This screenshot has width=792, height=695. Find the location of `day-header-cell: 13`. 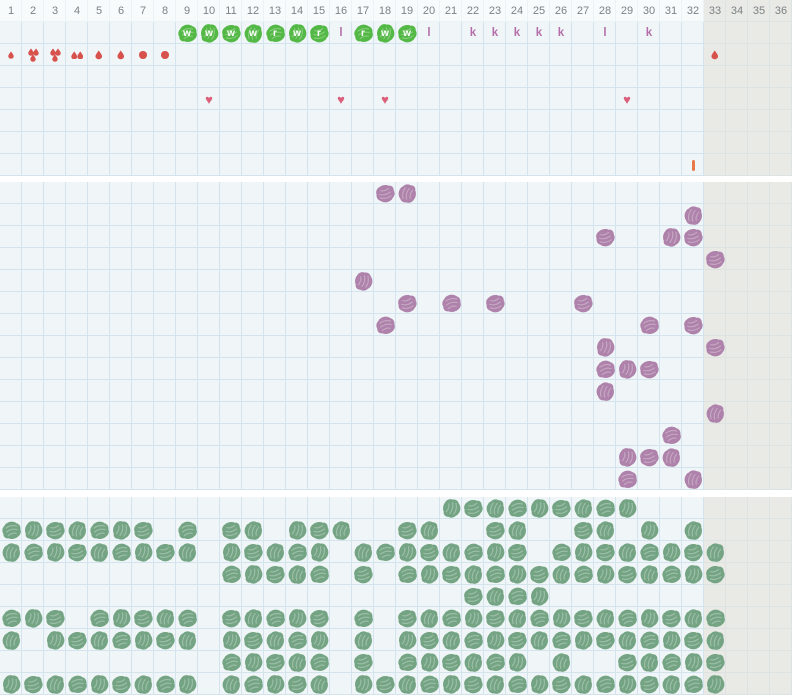

day-header-cell: 13 is located at coordinates (275, 11).